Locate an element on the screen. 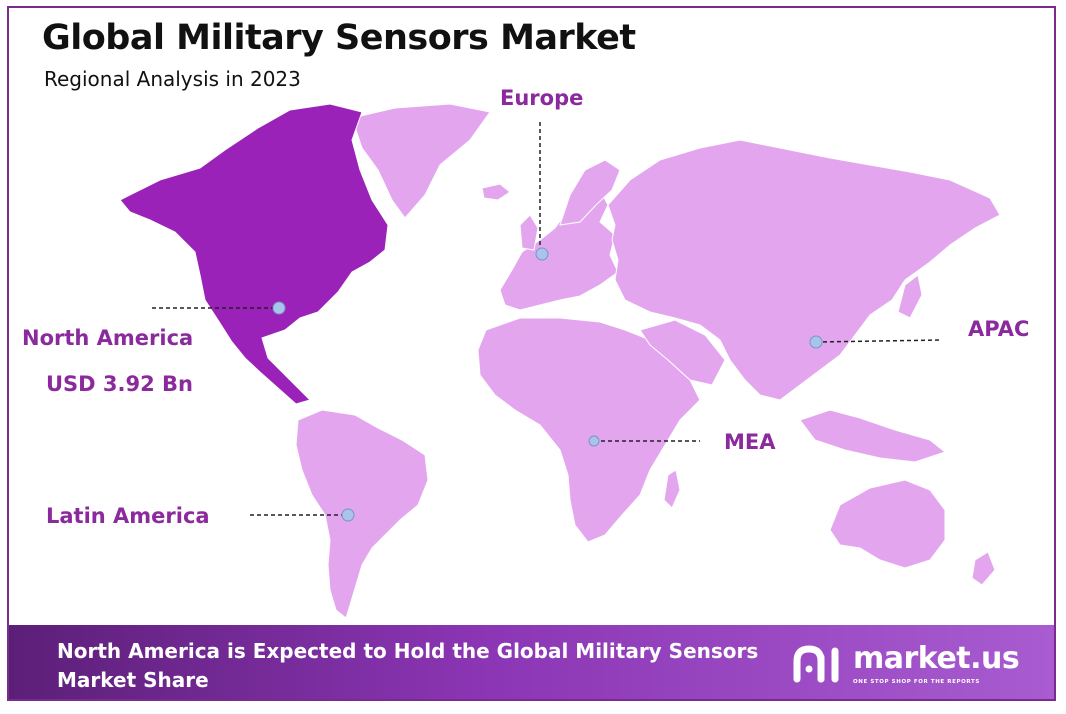 The image size is (1066, 714). arabia-shape is located at coordinates (682, 352).